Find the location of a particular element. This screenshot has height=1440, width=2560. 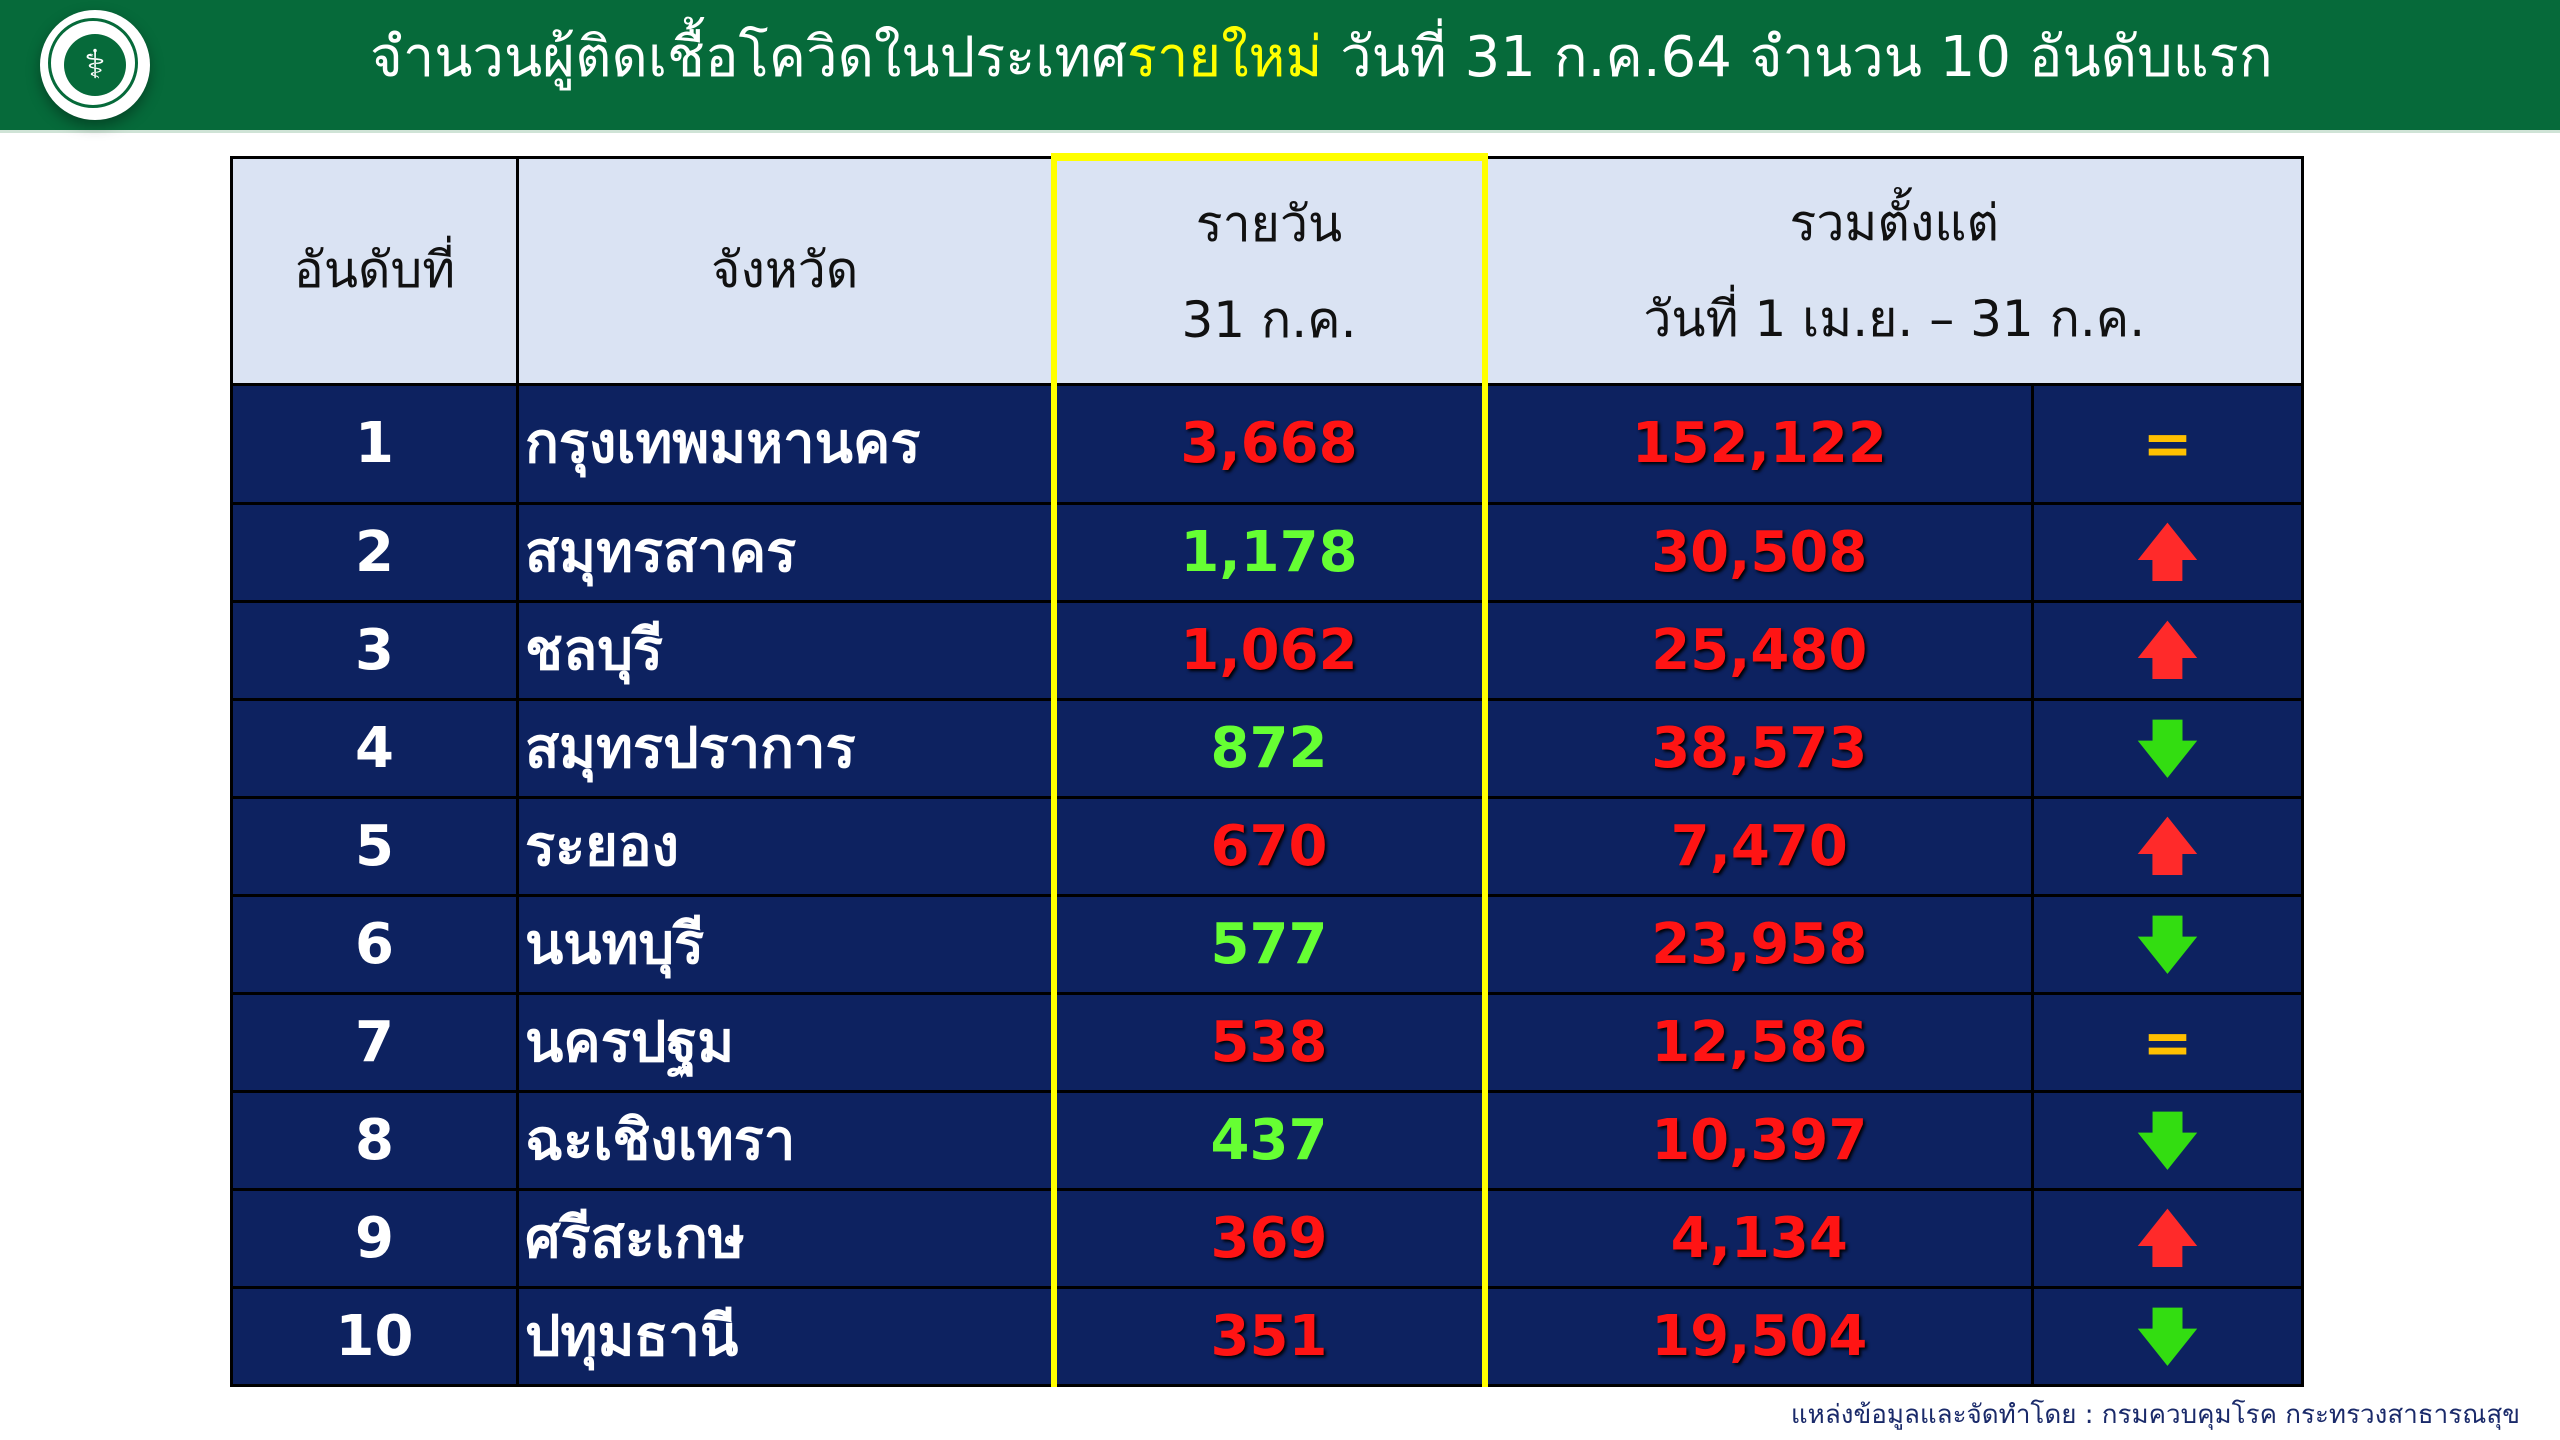

header-cumulative-line1: รวมตั้งแต่ is located at coordinates (1894, 222).